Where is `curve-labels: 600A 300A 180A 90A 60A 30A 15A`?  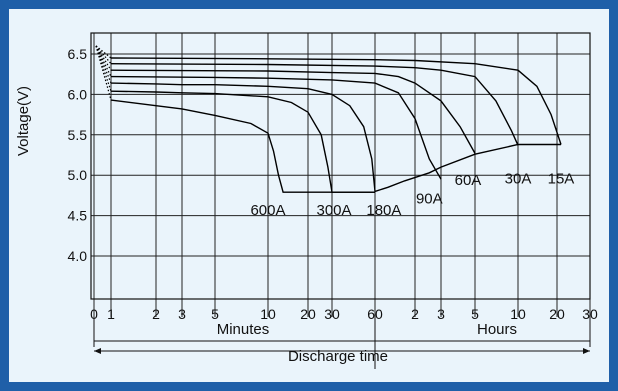
curve-labels: 600A 300A 180A 90A 60A 30A 15A is located at coordinates (412, 195).